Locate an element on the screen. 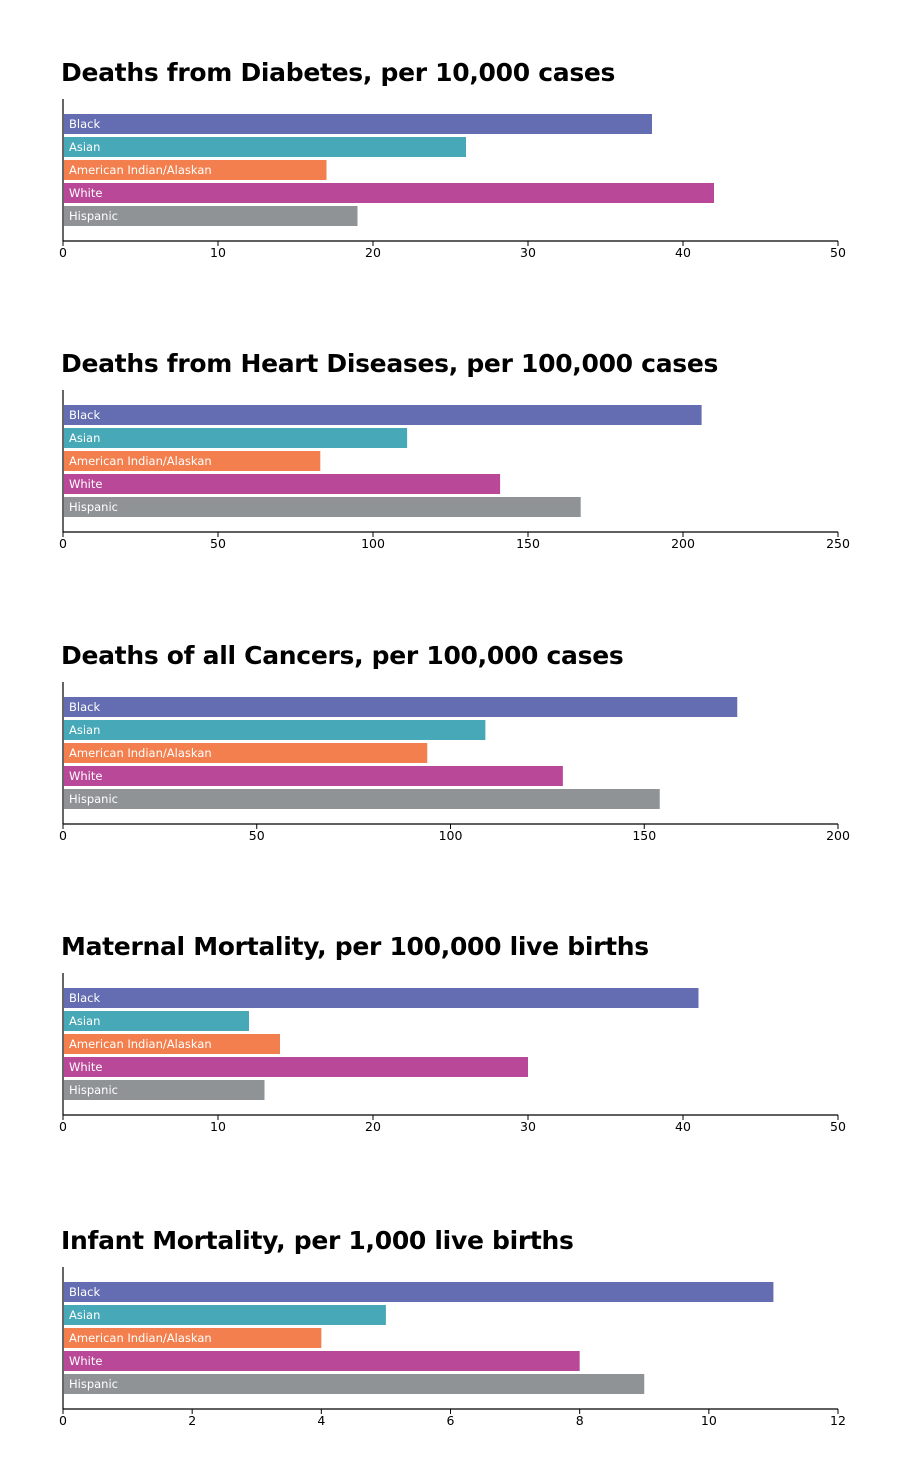 This screenshot has height=1478, width=900. x-tick-label: 8 is located at coordinates (580, 1420).